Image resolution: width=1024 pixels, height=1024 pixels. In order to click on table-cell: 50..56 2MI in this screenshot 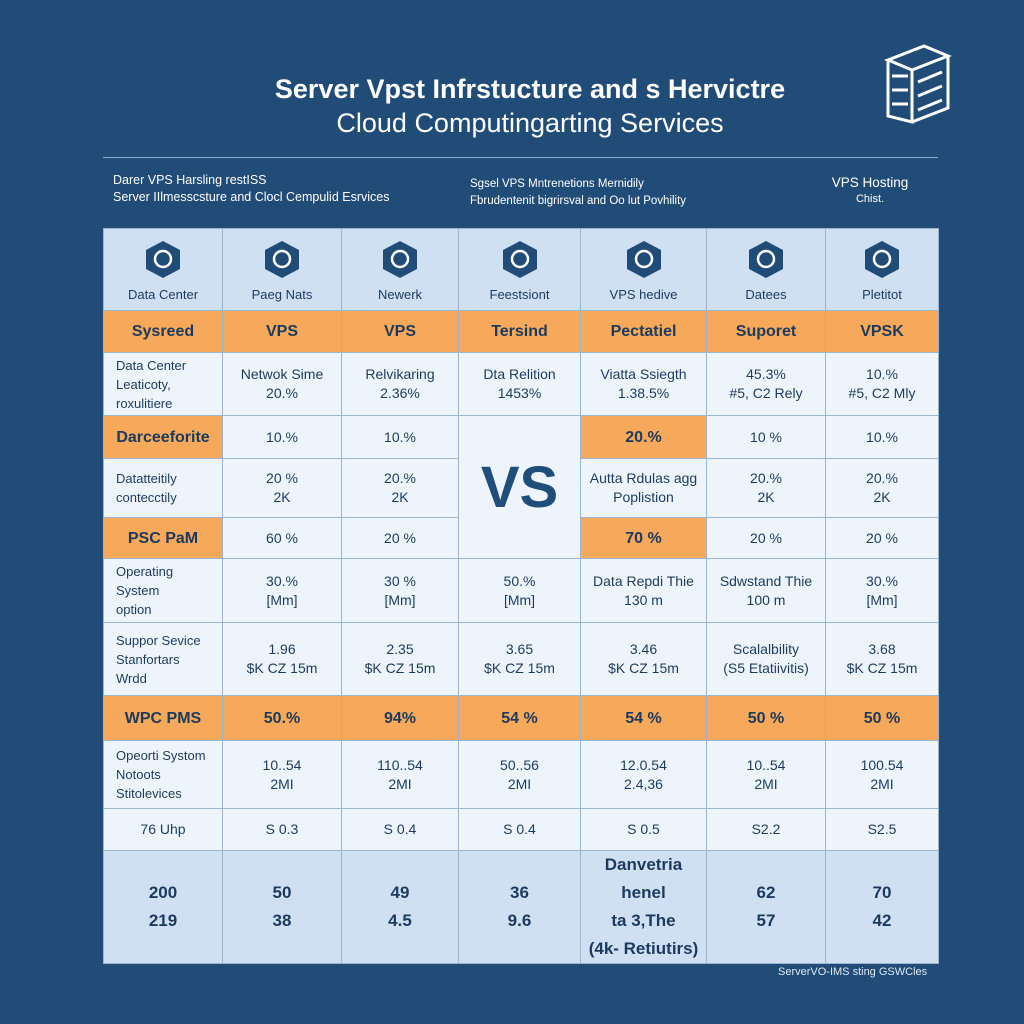, I will do `click(519, 774)`.